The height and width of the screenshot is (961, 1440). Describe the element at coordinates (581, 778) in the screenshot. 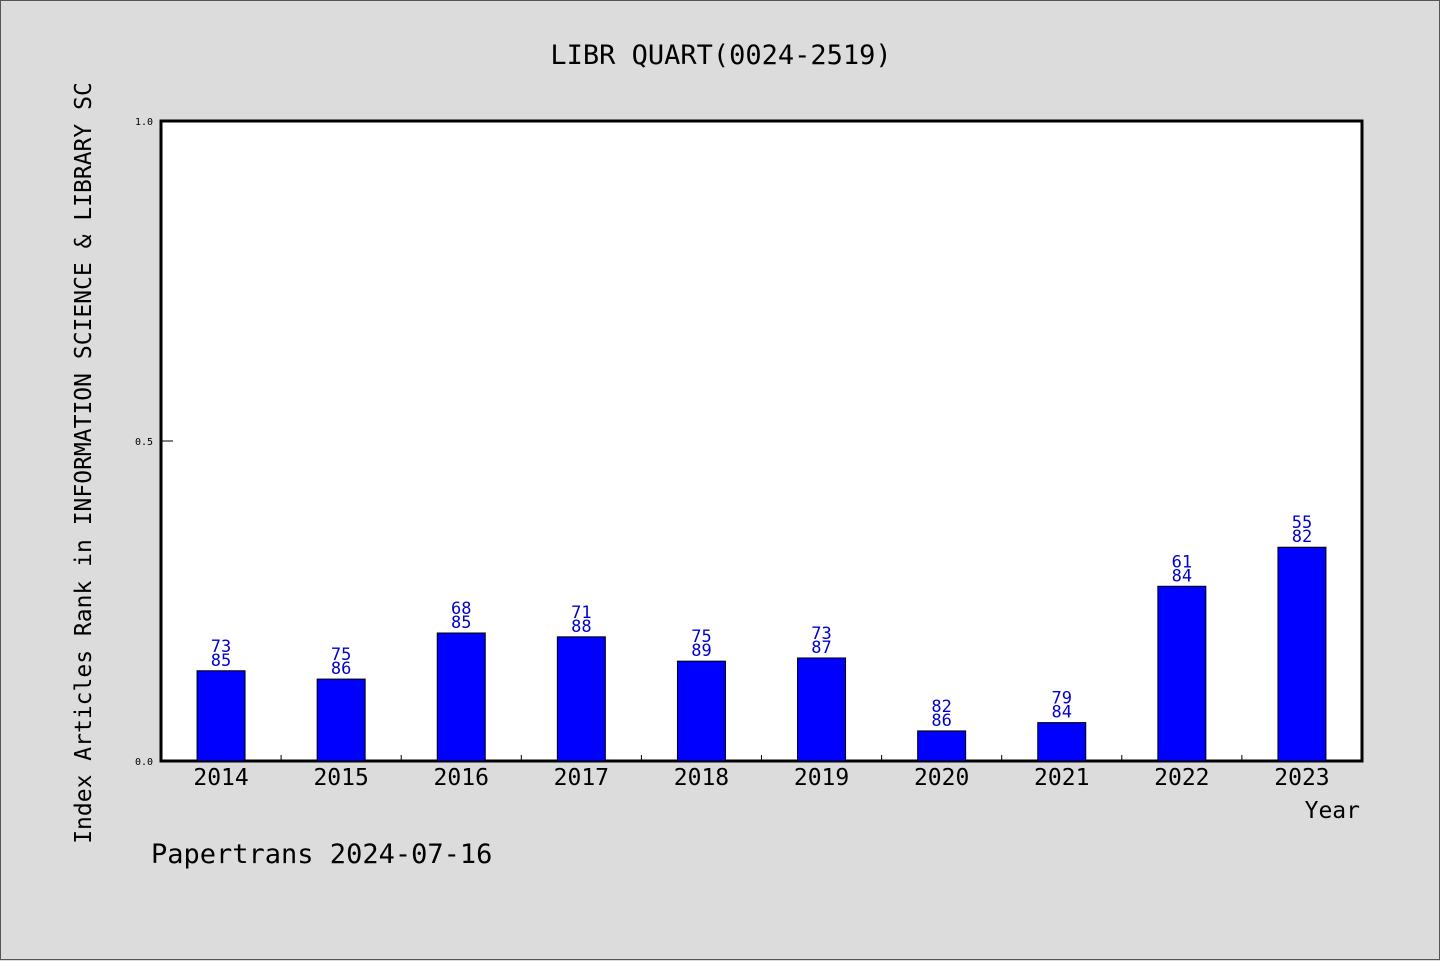

I see `x-tick-label: 2017` at that location.